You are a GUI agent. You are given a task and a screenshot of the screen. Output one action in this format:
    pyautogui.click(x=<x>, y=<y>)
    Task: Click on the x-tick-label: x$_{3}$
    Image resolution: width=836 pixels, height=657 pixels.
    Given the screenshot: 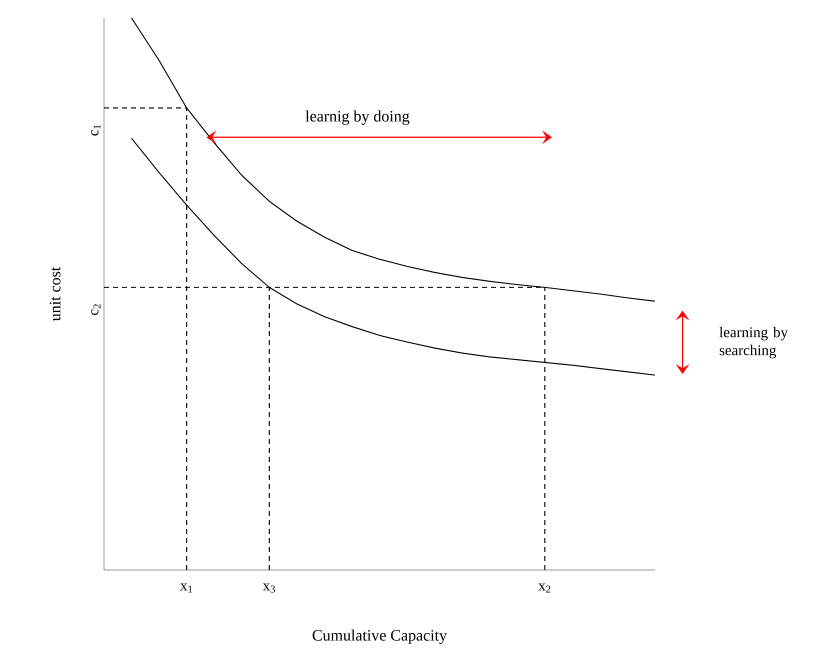 What is the action you would take?
    pyautogui.click(x=268, y=588)
    